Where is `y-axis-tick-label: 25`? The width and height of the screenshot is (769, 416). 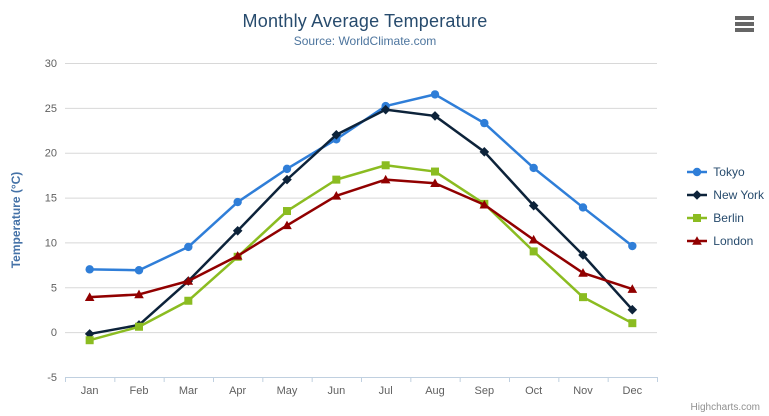 y-axis-tick-label: 25 is located at coordinates (51, 109).